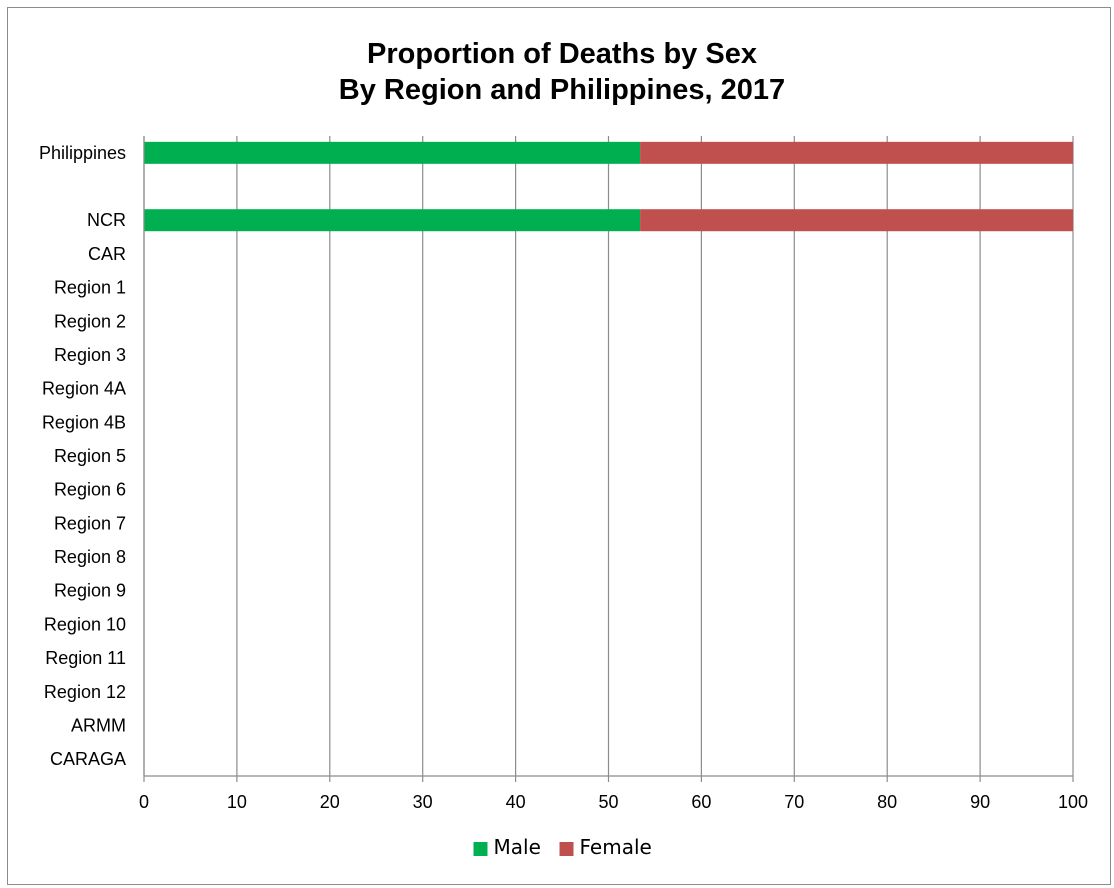 The width and height of the screenshot is (1114, 888). What do you see at coordinates (794, 802) in the screenshot?
I see `x-tick-label: 70` at bounding box center [794, 802].